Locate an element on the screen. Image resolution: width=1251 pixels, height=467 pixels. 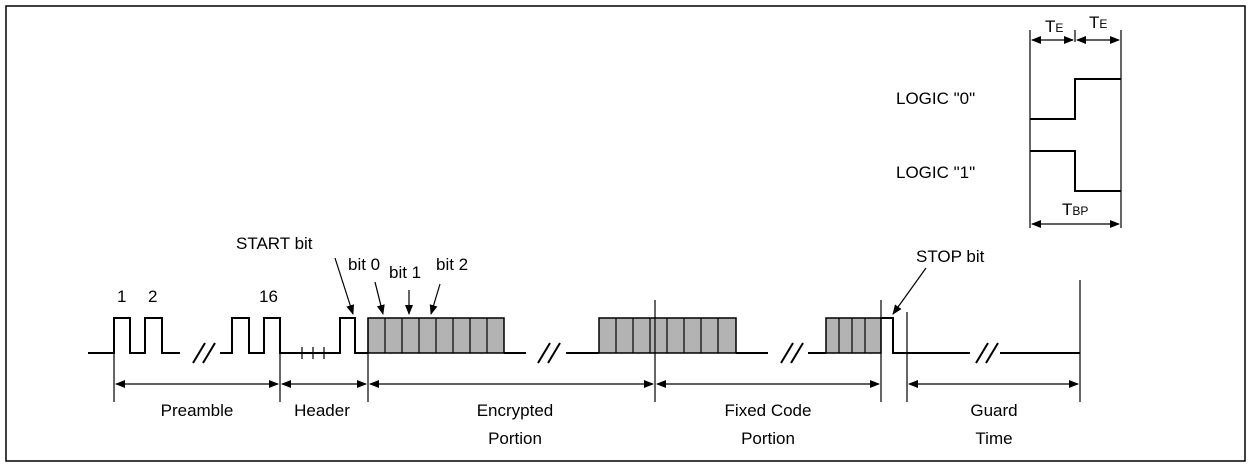
preamble-label: Preamble is located at coordinates (197, 410).